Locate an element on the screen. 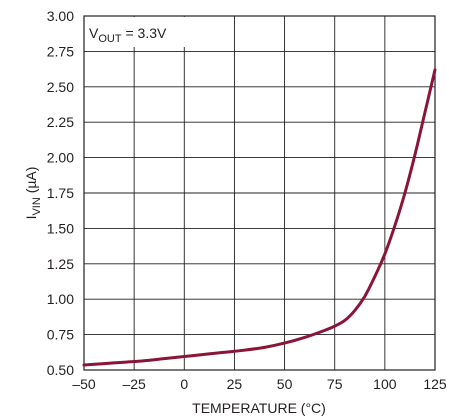 Image resolution: width=449 pixels, height=417 pixels. x-tick-label: –50 is located at coordinates (84, 384).